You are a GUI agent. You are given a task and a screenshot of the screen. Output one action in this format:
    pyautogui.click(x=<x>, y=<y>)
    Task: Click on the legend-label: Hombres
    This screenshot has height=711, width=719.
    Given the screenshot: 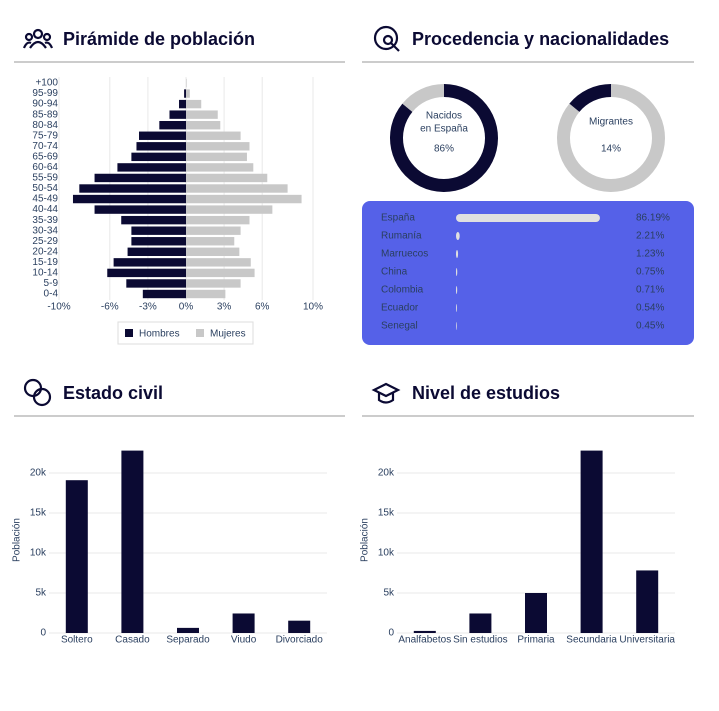 What is the action you would take?
    pyautogui.click(x=159, y=334)
    